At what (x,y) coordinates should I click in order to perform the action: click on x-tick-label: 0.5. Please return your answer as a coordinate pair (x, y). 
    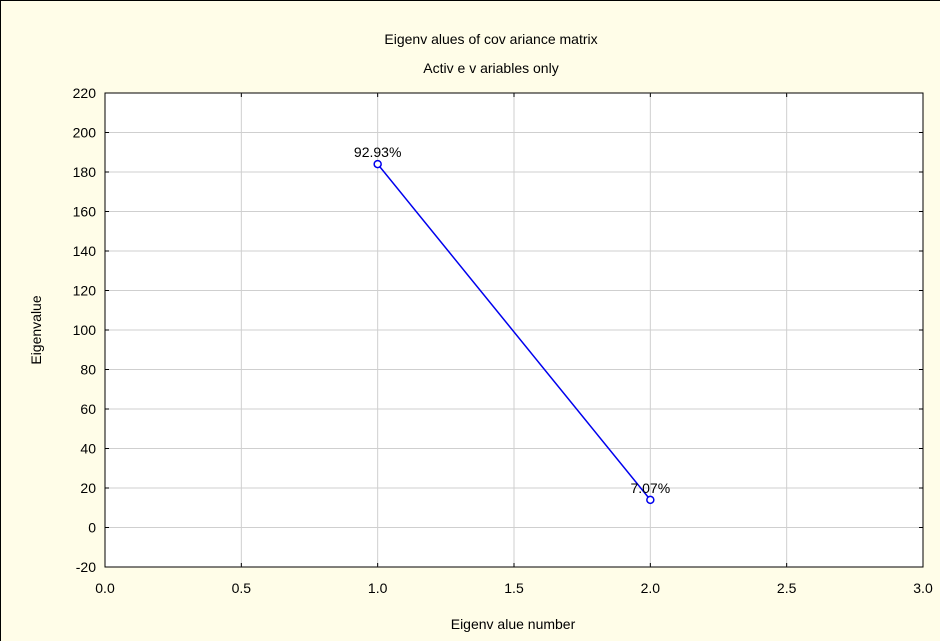
    Looking at the image, I should click on (242, 588).